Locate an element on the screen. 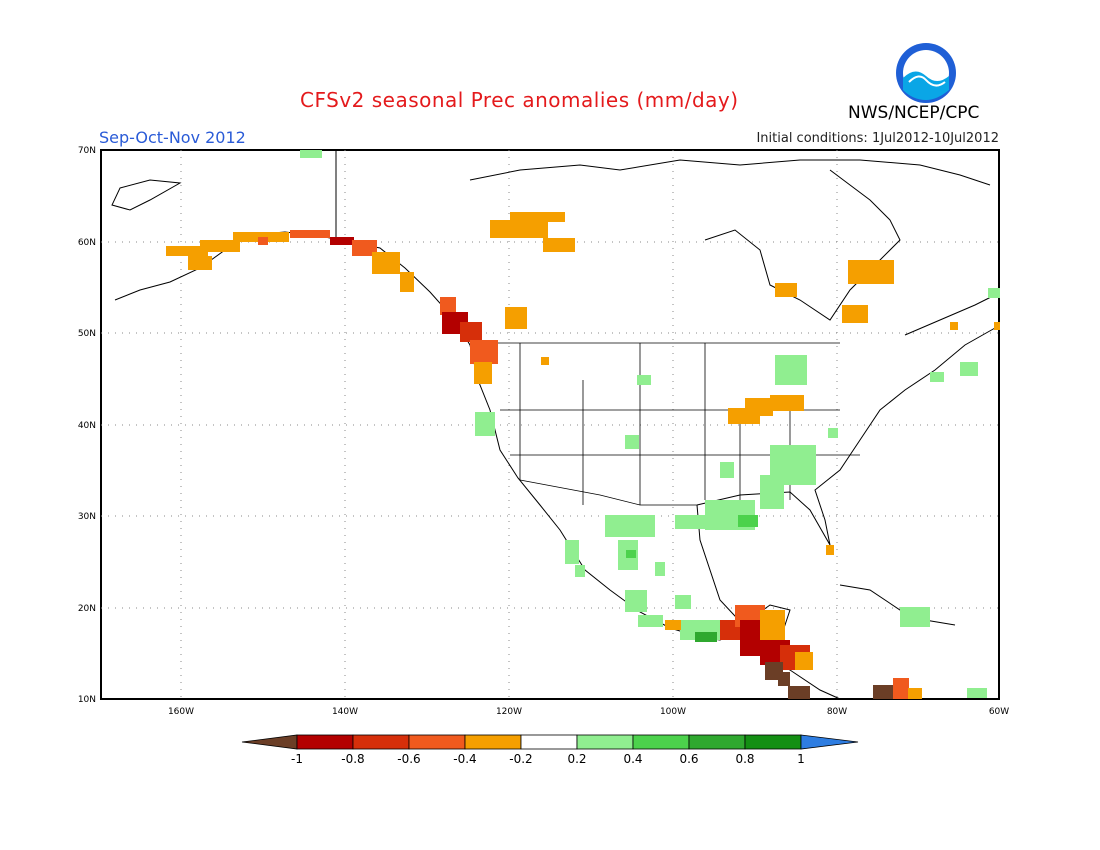 This screenshot has height=850, width=1100. colorbar is located at coordinates (550, 742).